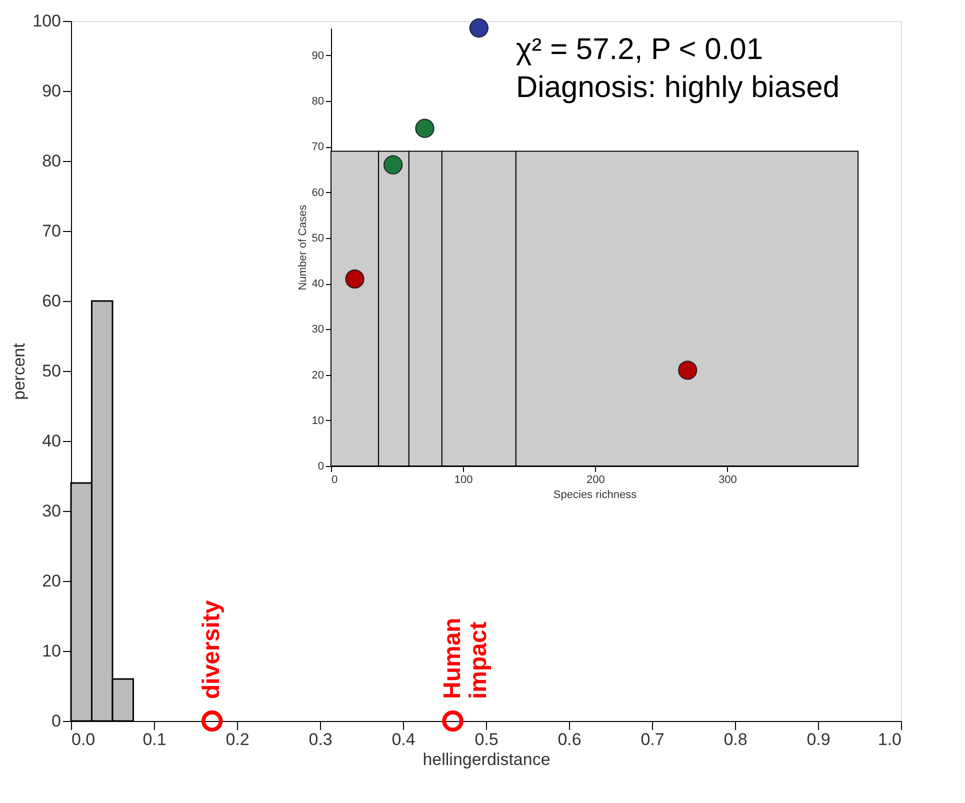 Image resolution: width=965 pixels, height=803 pixels. What do you see at coordinates (486, 739) in the screenshot?
I see `x-tick-label: 0.5` at bounding box center [486, 739].